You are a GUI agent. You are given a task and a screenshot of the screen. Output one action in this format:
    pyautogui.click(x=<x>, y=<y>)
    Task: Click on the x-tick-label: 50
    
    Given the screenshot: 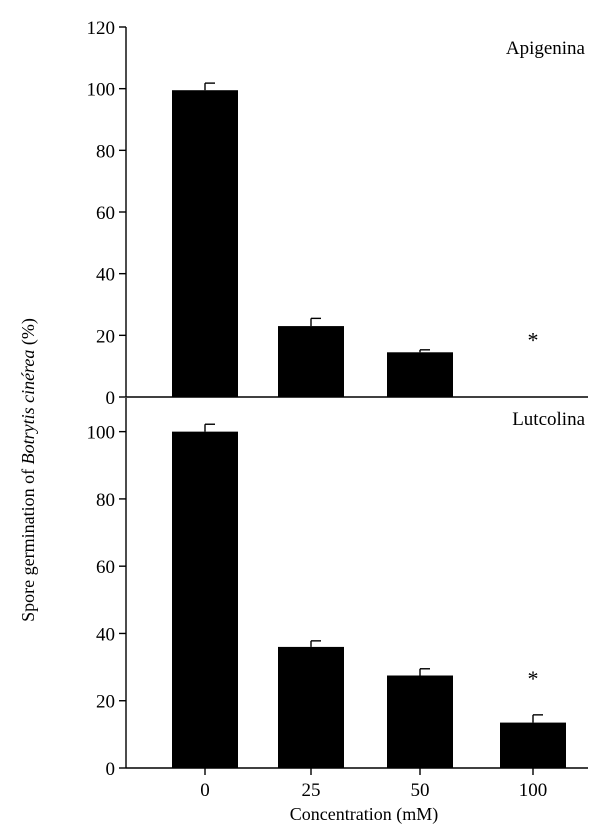 What is the action you would take?
    pyautogui.click(x=420, y=790)
    